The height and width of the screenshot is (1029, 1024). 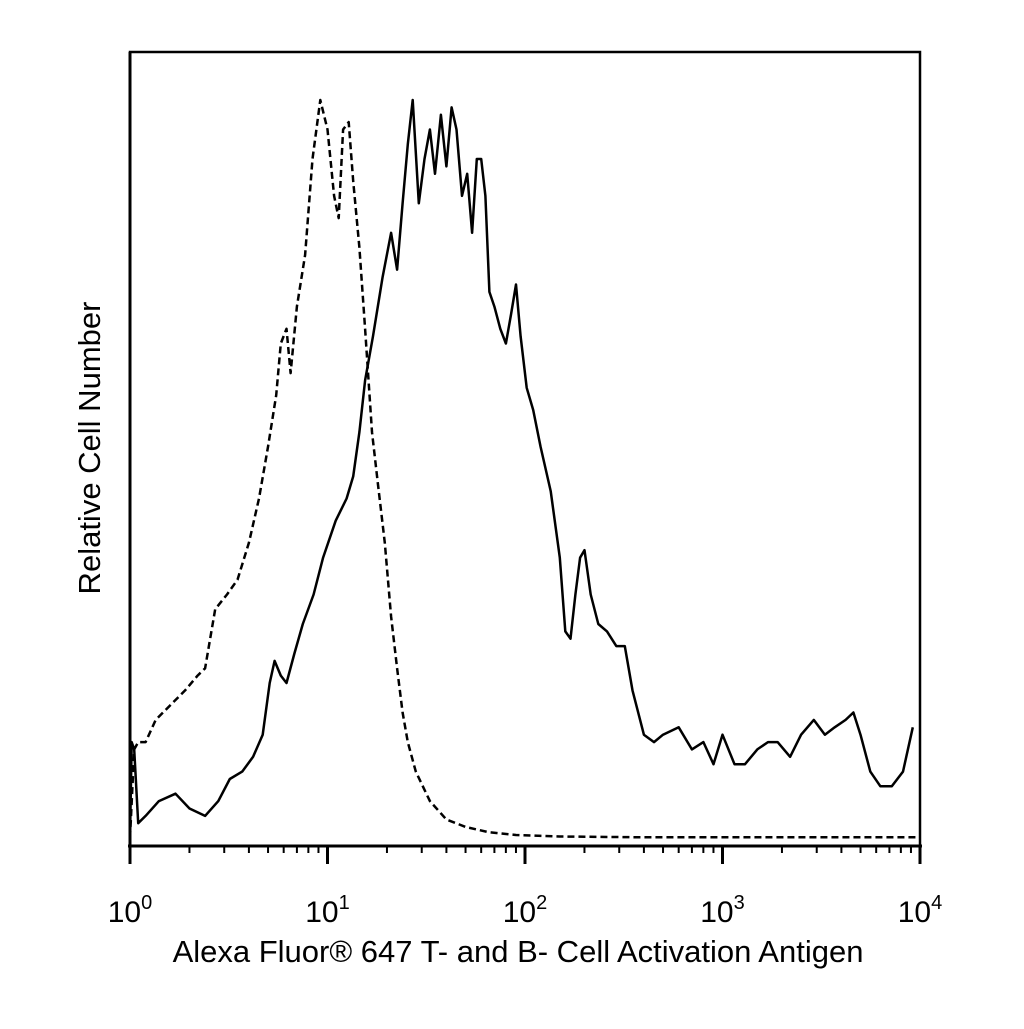 I want to click on x-tick-label: 10⁴, so click(x=920, y=910).